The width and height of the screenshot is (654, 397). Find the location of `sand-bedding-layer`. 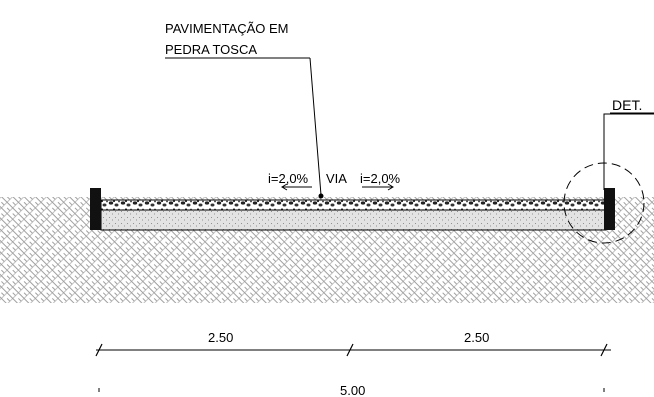

sand-bedding-layer is located at coordinates (353, 220).